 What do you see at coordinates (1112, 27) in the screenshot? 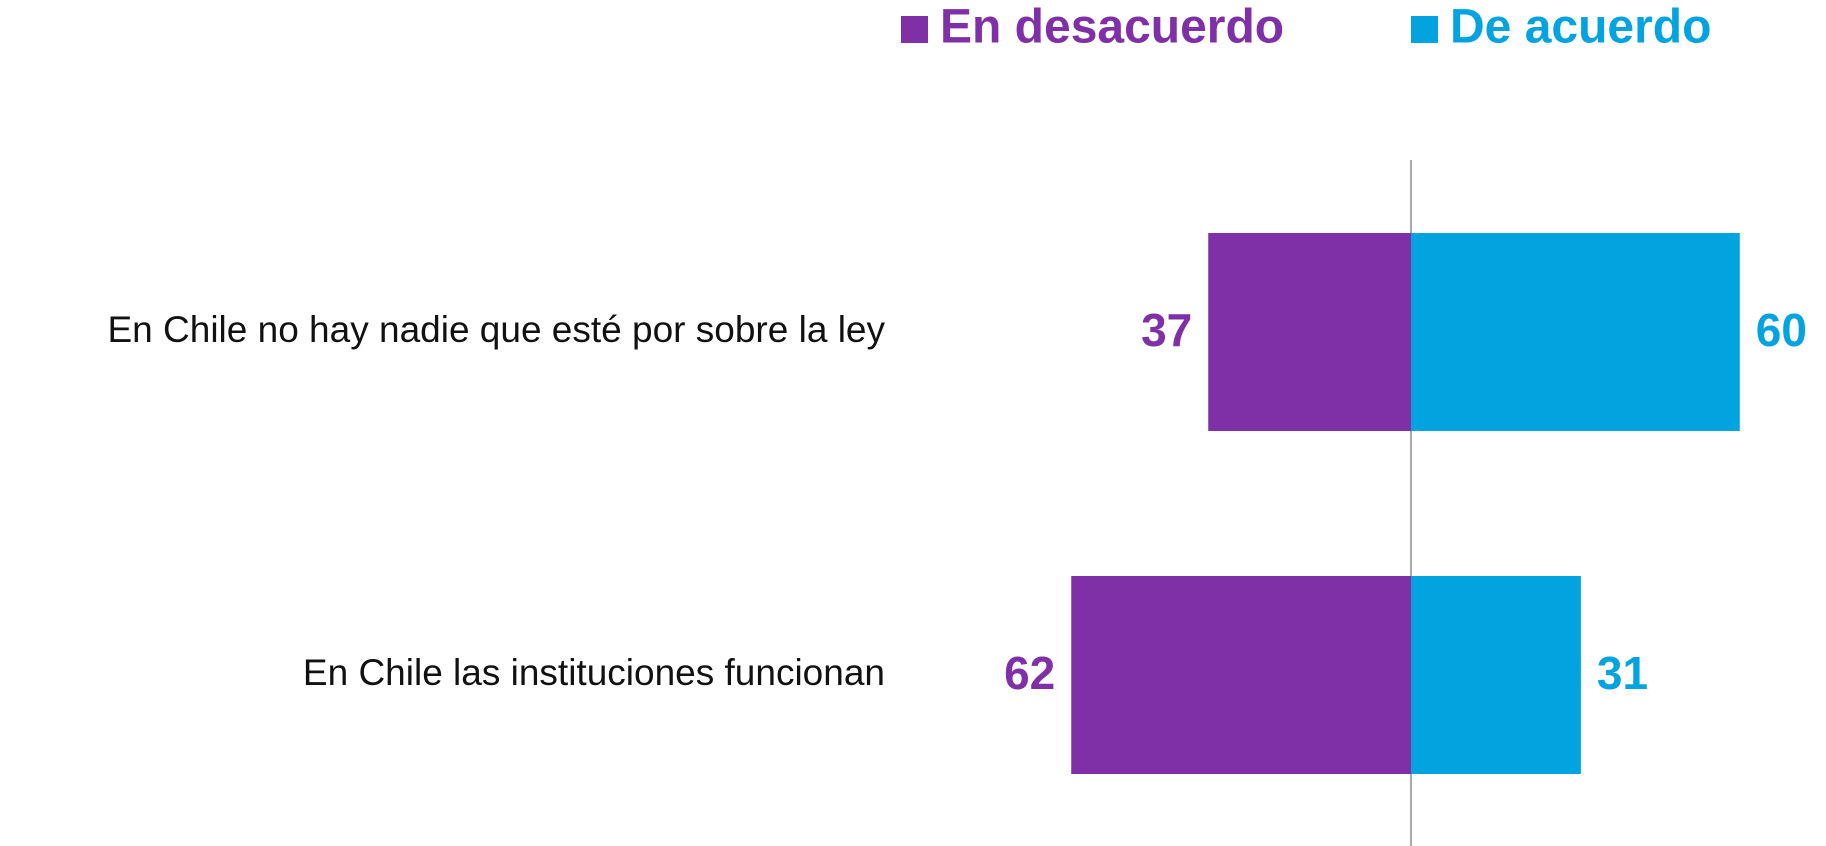
I see `legend-label: En desacuerdo` at bounding box center [1112, 27].